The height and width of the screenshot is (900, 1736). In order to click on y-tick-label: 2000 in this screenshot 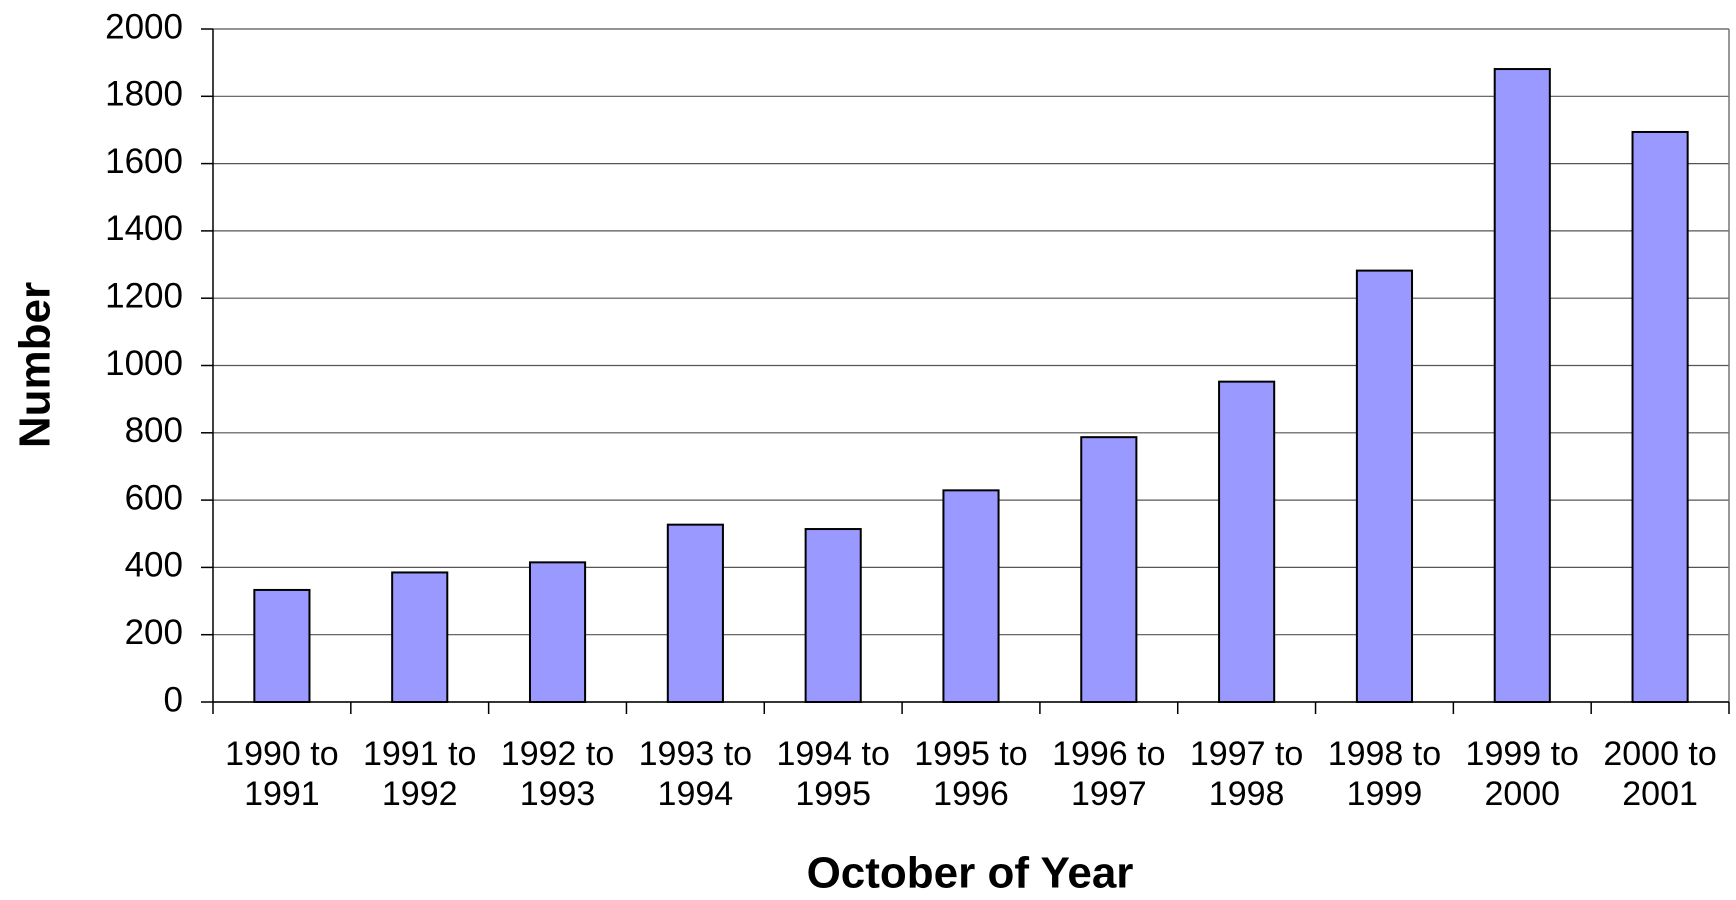, I will do `click(144, 26)`.